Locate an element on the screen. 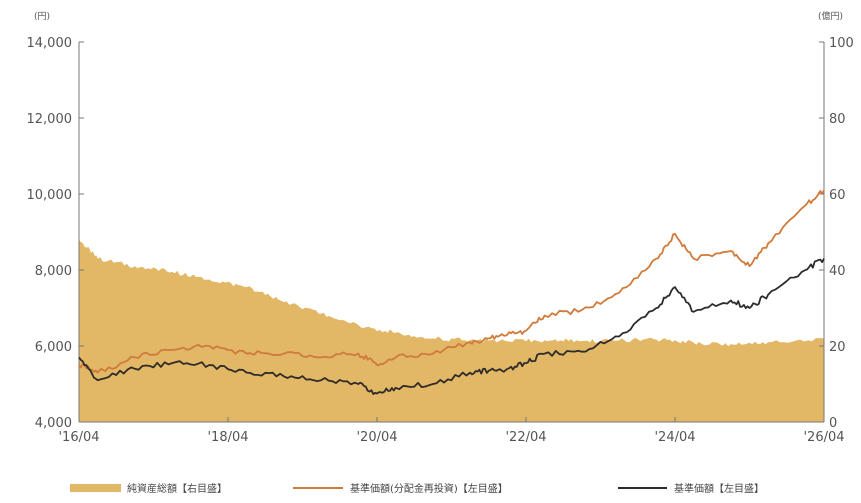 The height and width of the screenshot is (503, 861). right-tick-label: 80 is located at coordinates (837, 119).